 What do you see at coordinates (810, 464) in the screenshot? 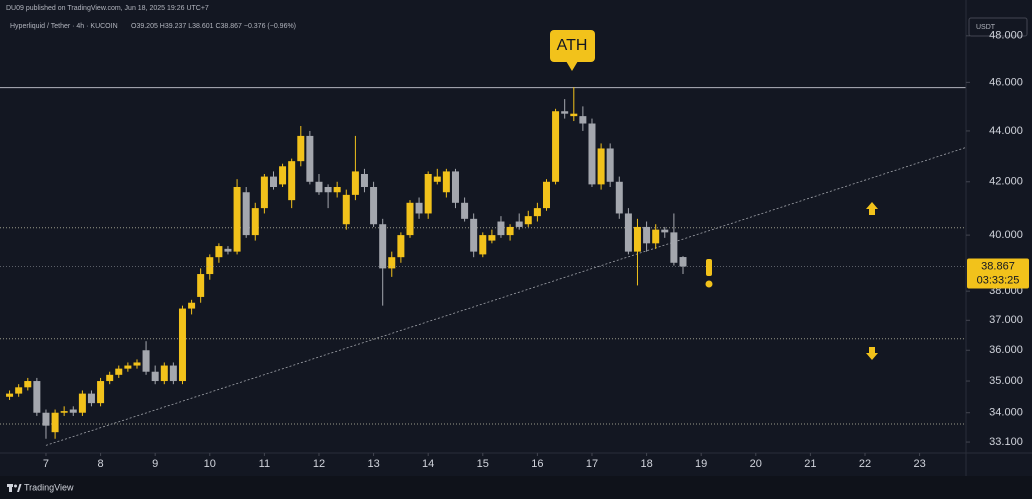
I see `x-tick-label: 21` at bounding box center [810, 464].